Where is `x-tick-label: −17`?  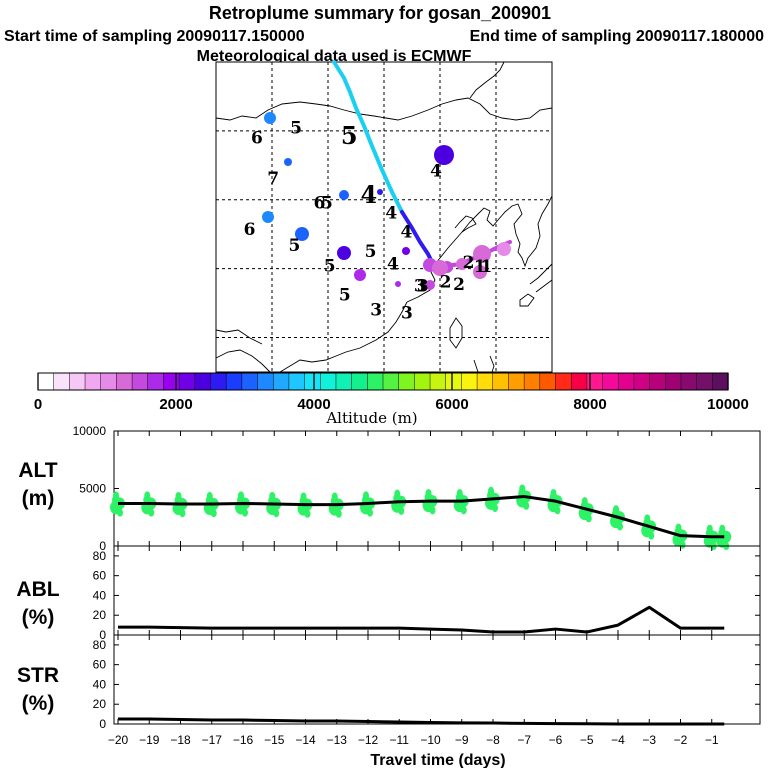
x-tick-label: −17 is located at coordinates (212, 740).